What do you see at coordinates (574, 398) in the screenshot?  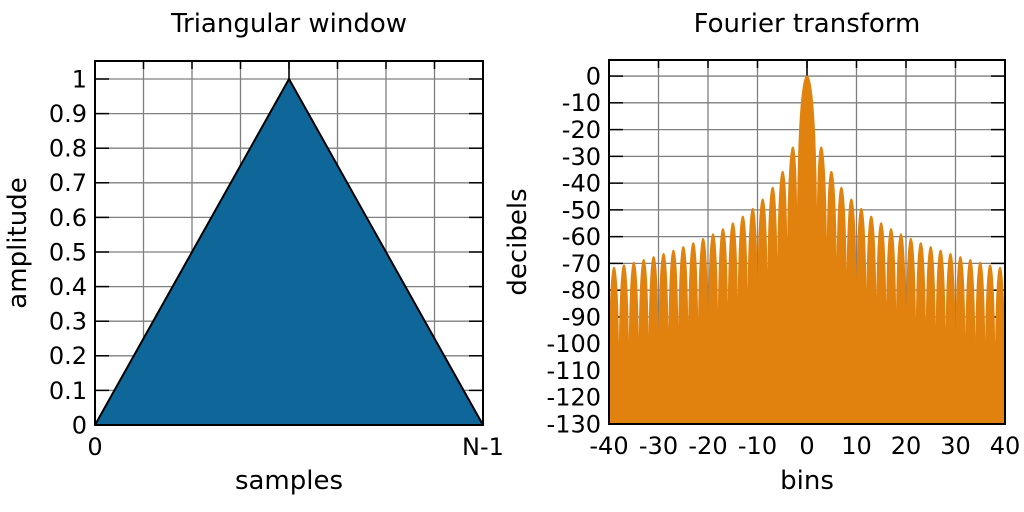 I see `y-tick-label: -120` at bounding box center [574, 398].